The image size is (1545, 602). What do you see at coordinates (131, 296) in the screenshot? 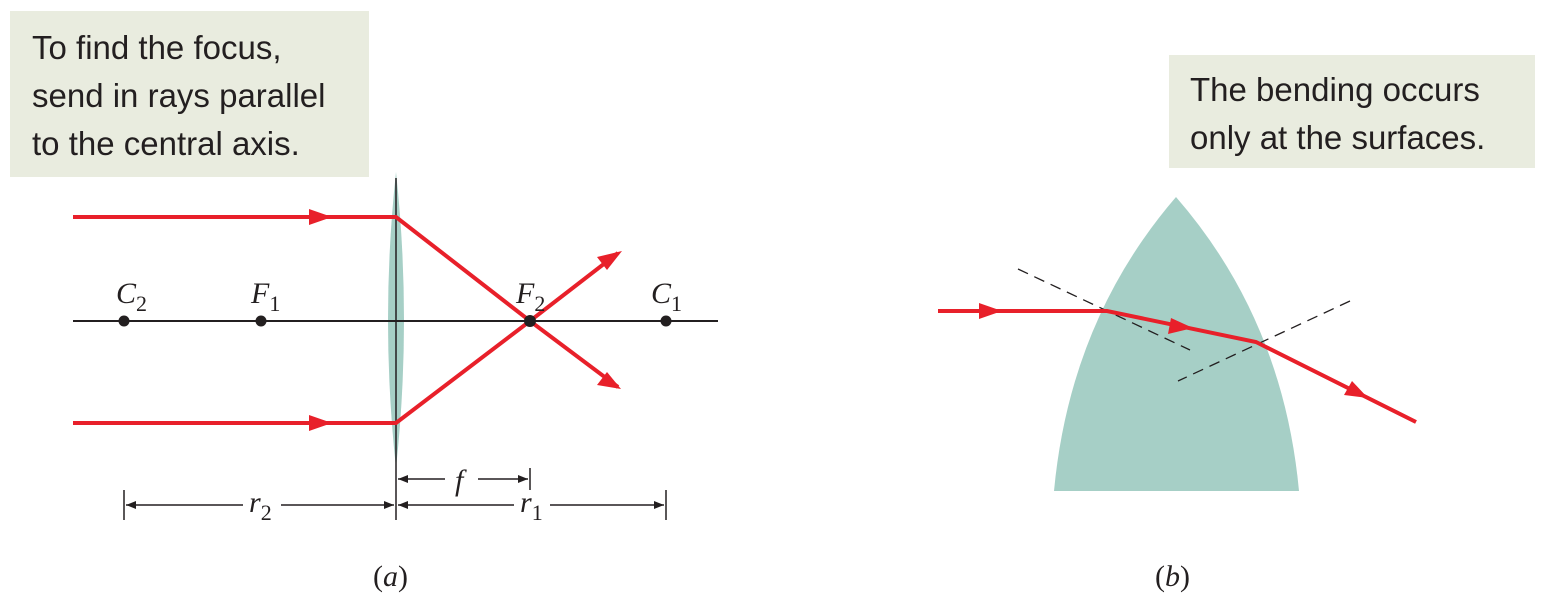
I see `label-c2: C2` at bounding box center [131, 296].